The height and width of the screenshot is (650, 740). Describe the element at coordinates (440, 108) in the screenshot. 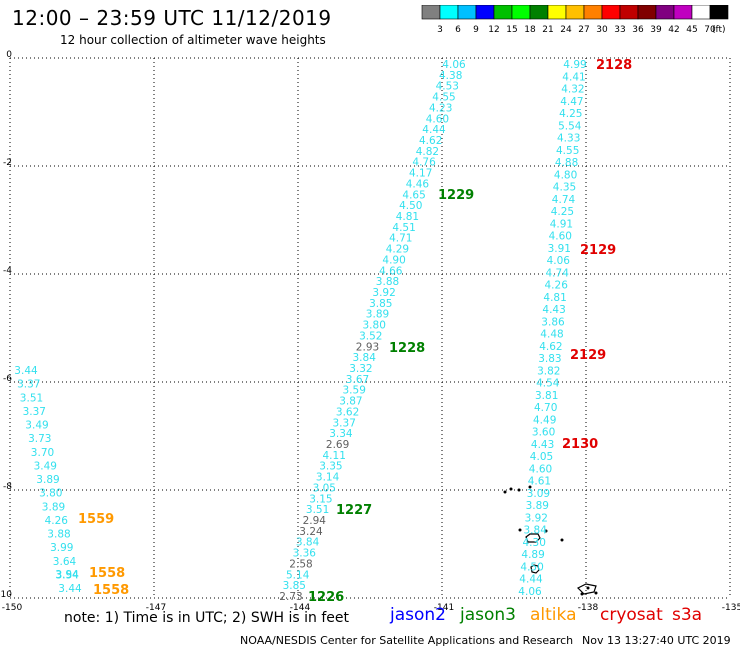

I see `wave-height-value: 4.23` at that location.